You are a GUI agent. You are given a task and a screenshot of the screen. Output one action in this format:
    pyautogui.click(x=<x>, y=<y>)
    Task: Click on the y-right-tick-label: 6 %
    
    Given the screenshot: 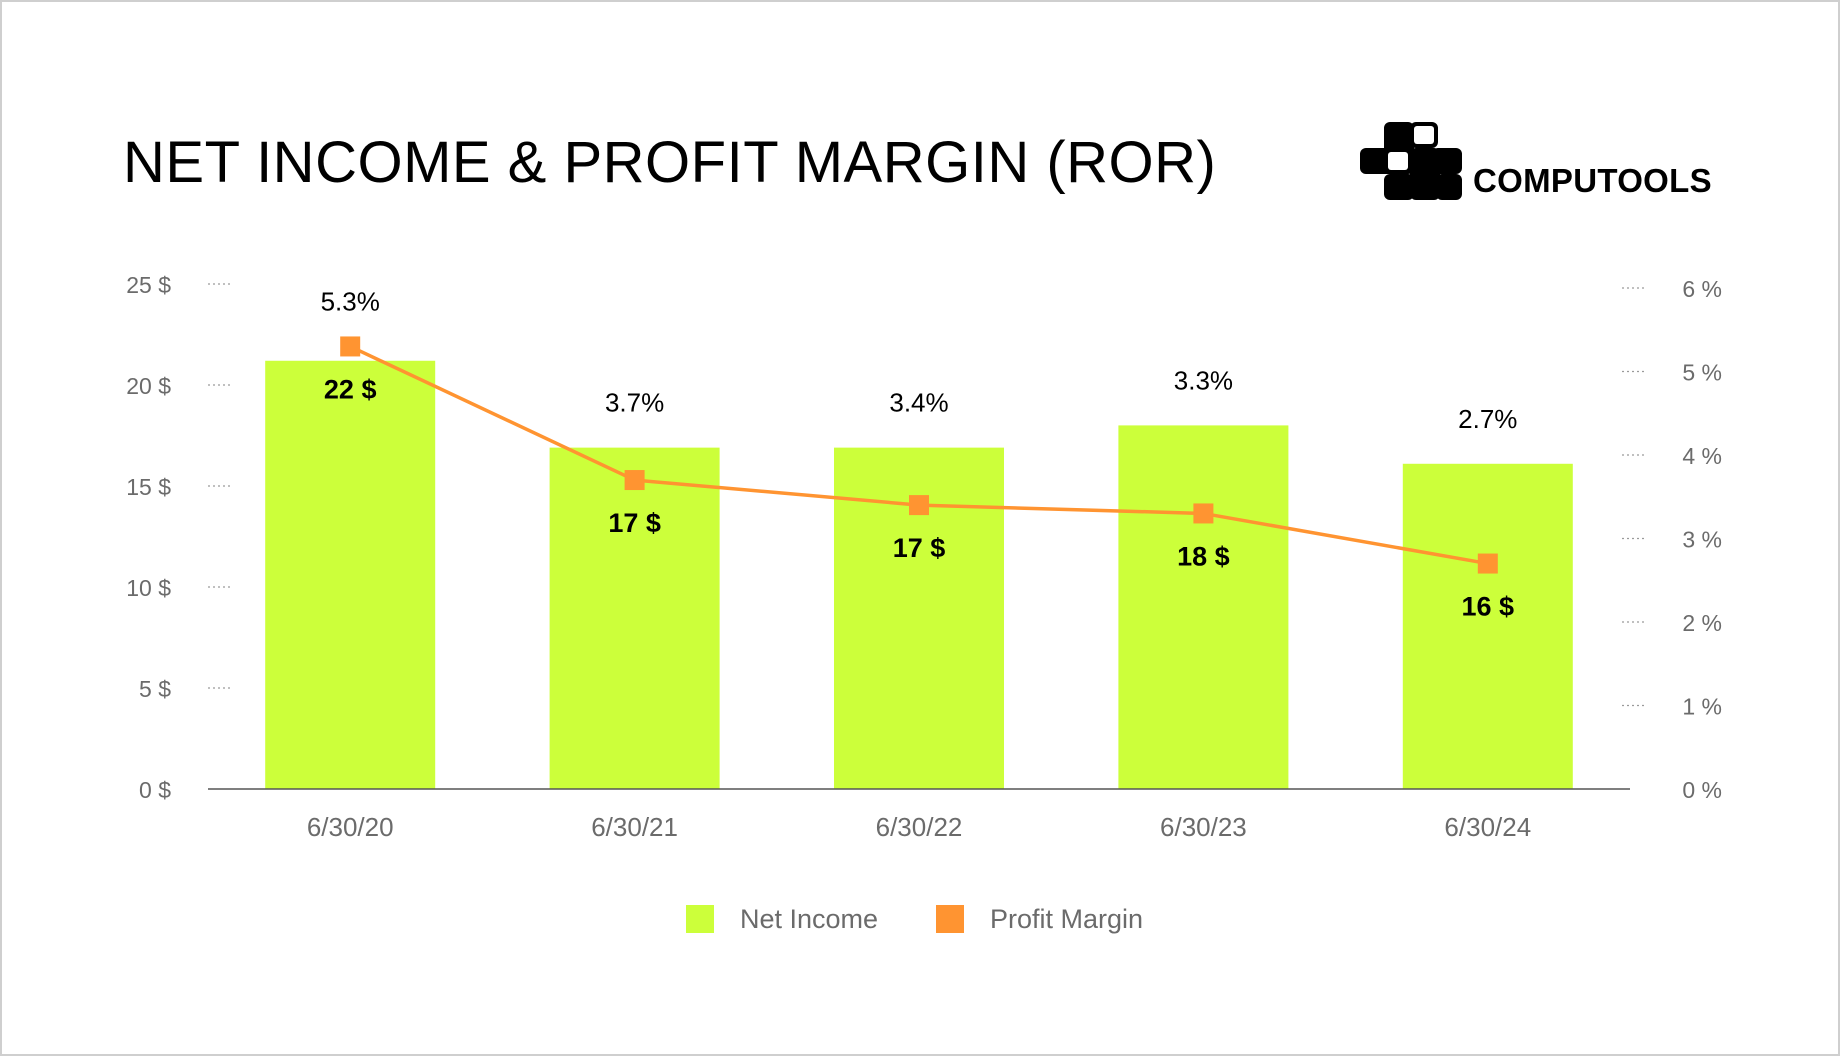 What is the action you would take?
    pyautogui.click(x=1702, y=289)
    